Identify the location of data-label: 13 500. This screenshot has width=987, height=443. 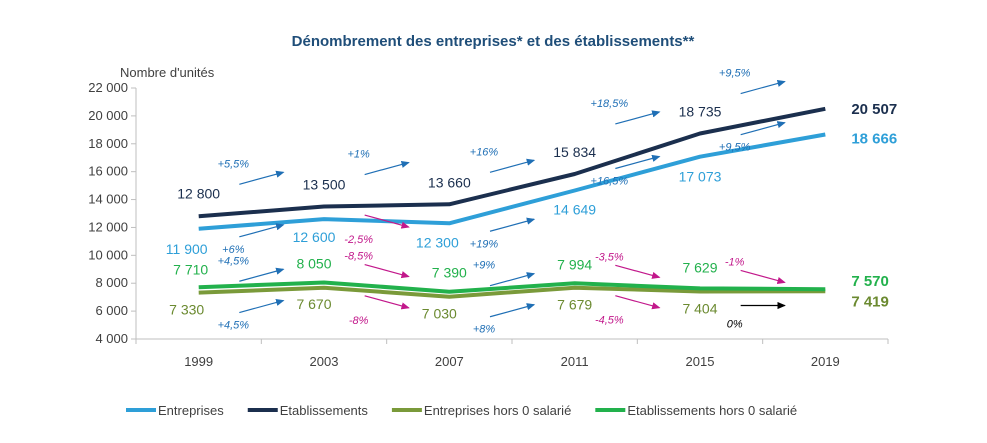
(324, 185).